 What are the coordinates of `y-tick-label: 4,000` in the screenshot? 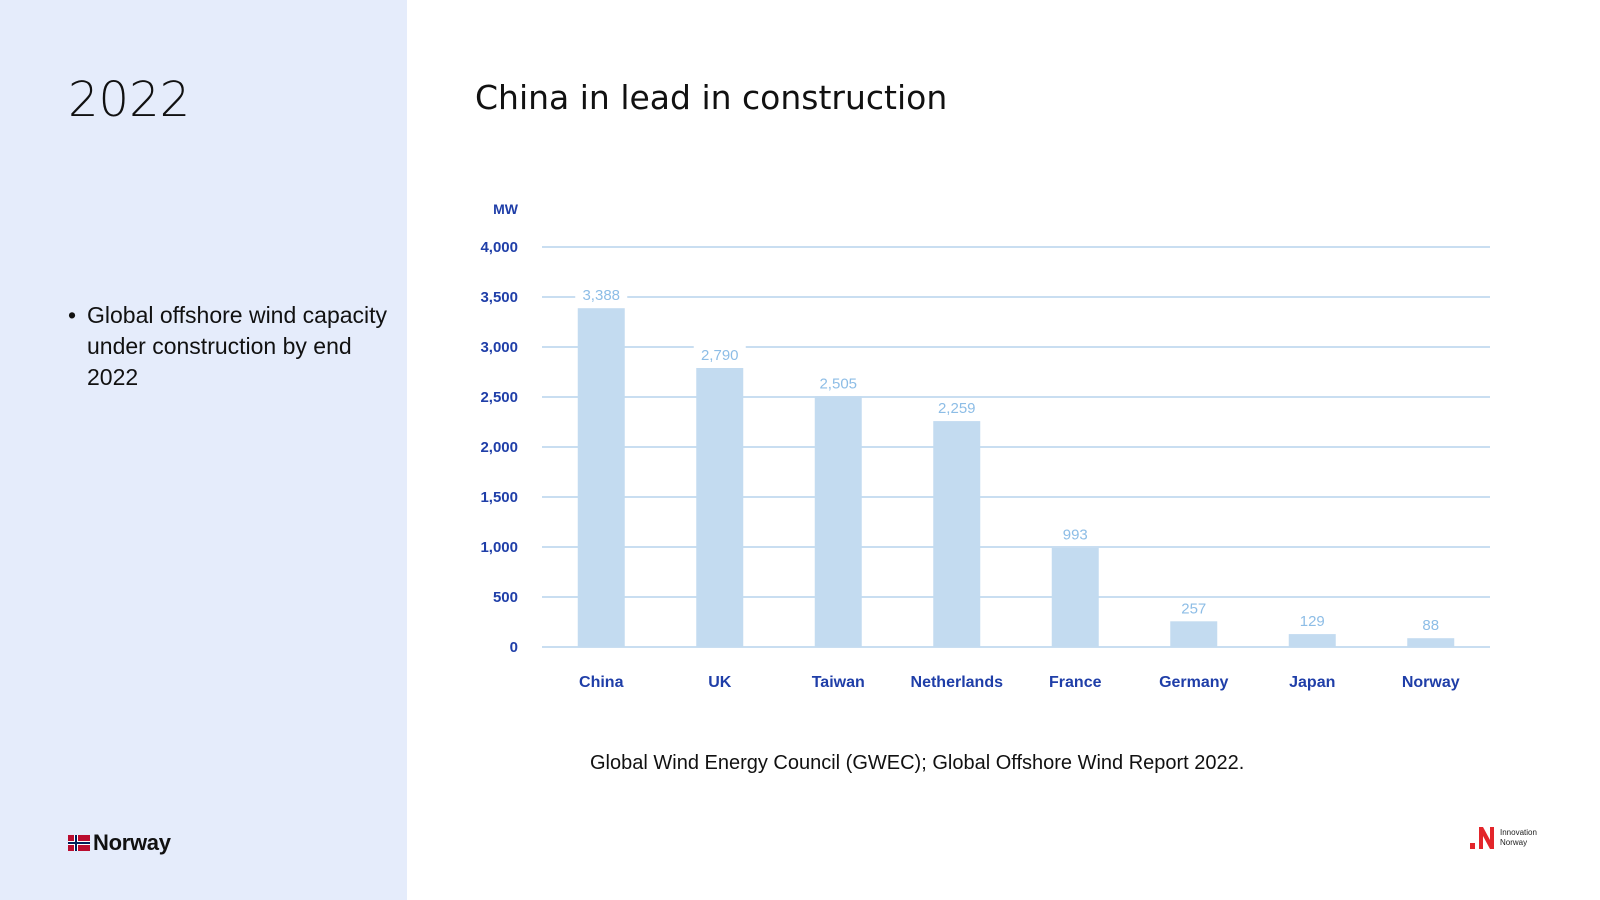 It's located at (499, 247).